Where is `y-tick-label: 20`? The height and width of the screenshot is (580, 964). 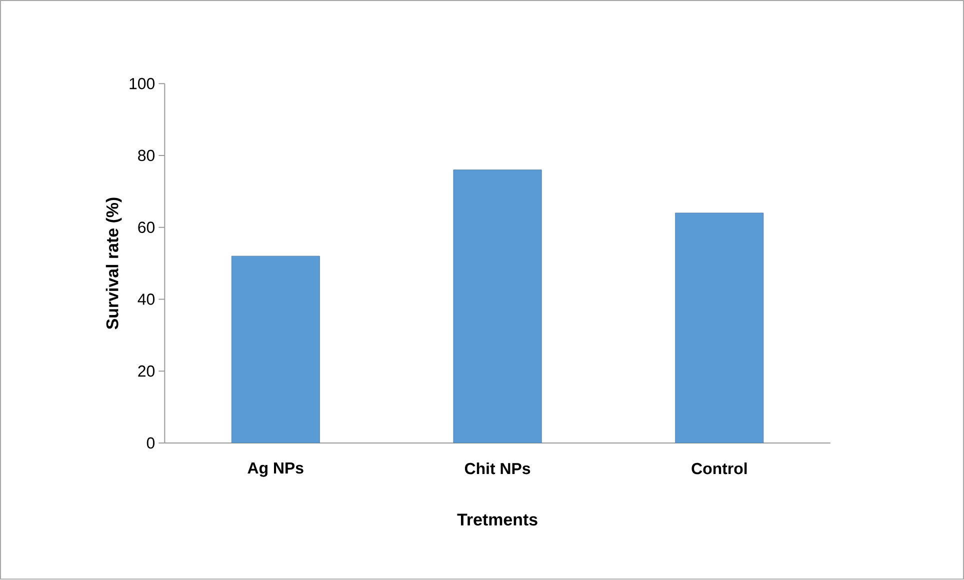 y-tick-label: 20 is located at coordinates (146, 371).